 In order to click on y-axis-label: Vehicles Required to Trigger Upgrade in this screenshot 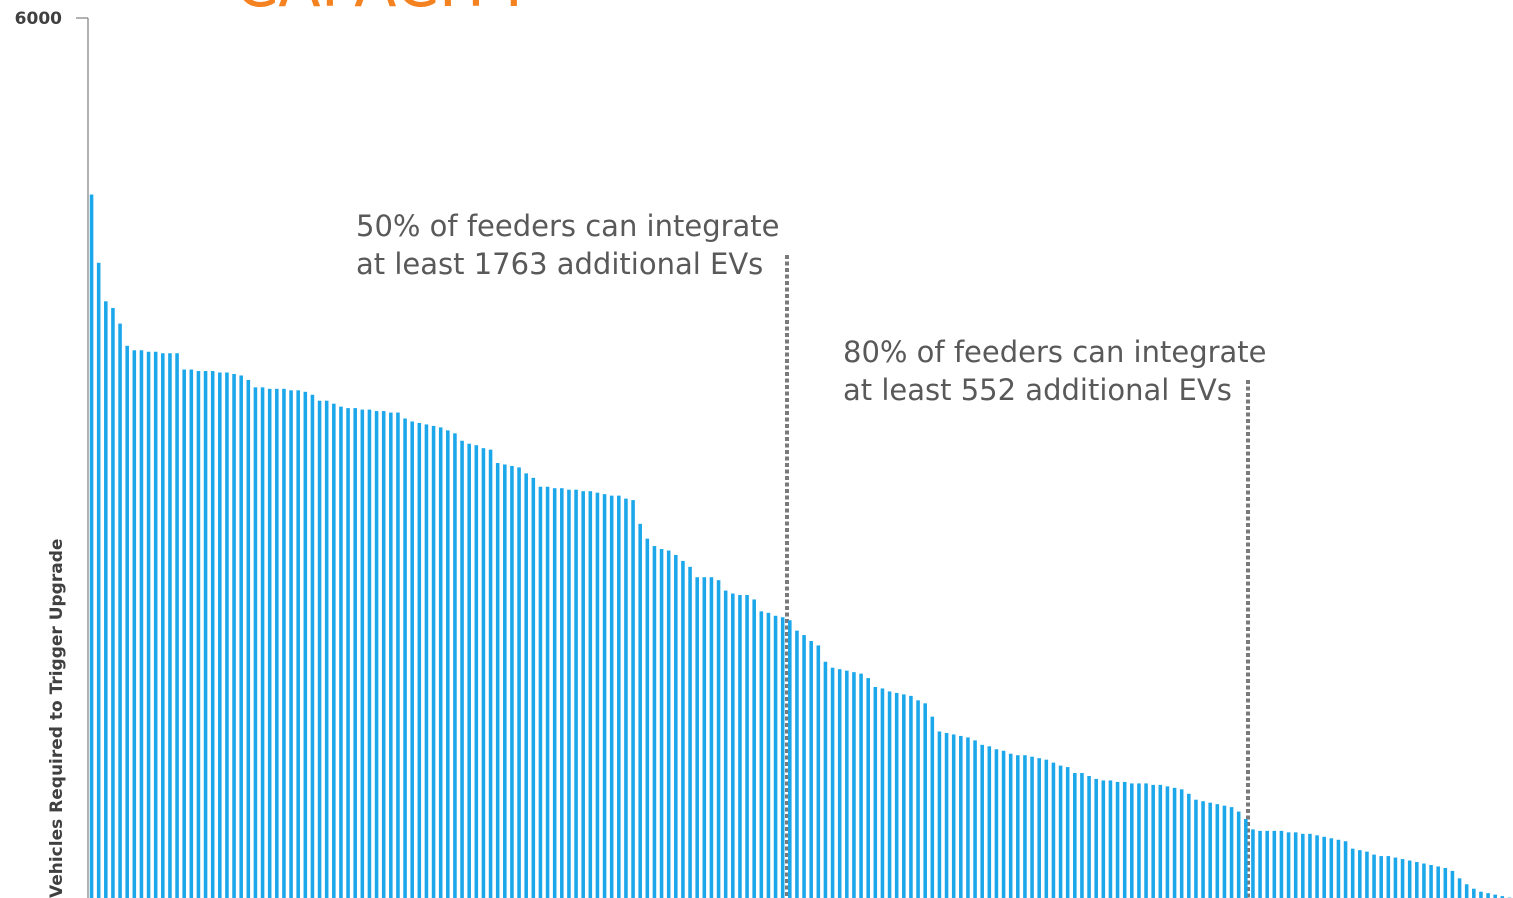, I will do `click(57, 718)`.